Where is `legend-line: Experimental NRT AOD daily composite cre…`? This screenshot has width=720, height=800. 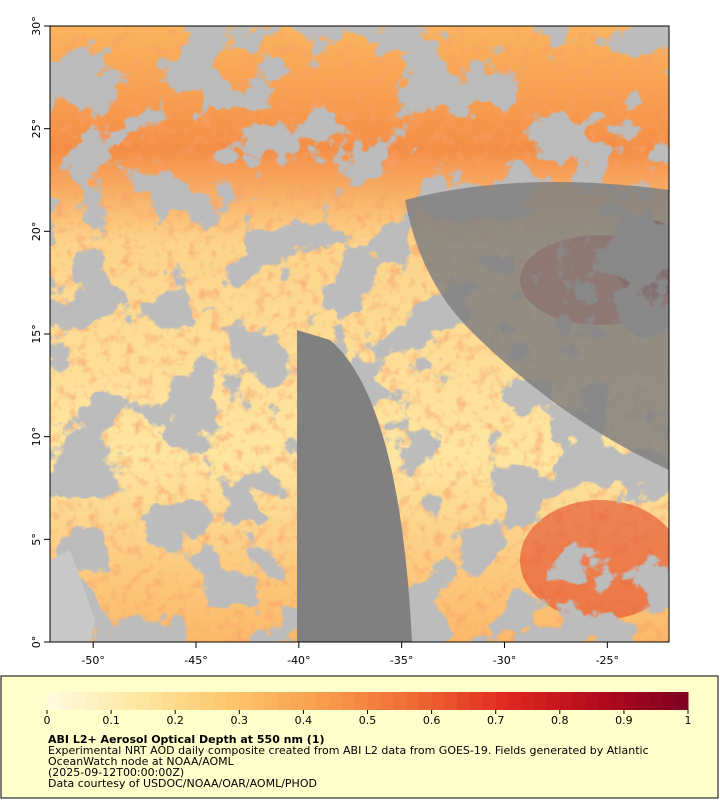
legend-line: Experimental NRT AOD daily composite cre… is located at coordinates (348, 750).